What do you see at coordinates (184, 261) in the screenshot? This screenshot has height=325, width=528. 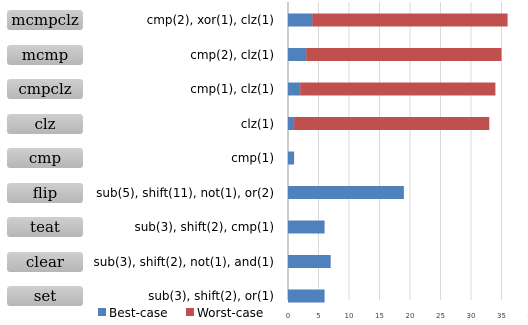 I see `operation-label: sub(3), shift(2), not(1), and(1)` at bounding box center [184, 261].